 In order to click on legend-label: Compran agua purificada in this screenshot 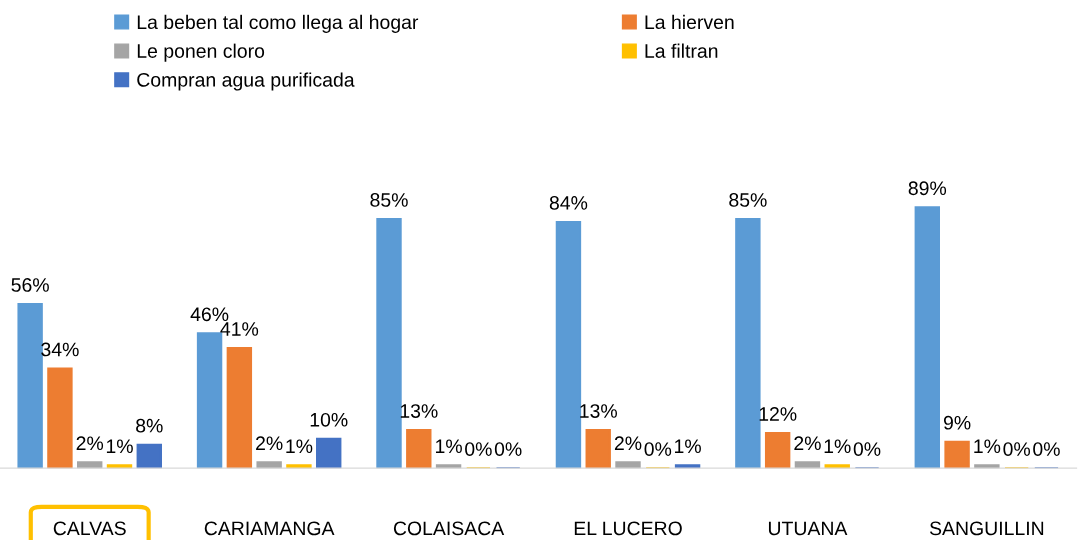, I will do `click(246, 81)`.